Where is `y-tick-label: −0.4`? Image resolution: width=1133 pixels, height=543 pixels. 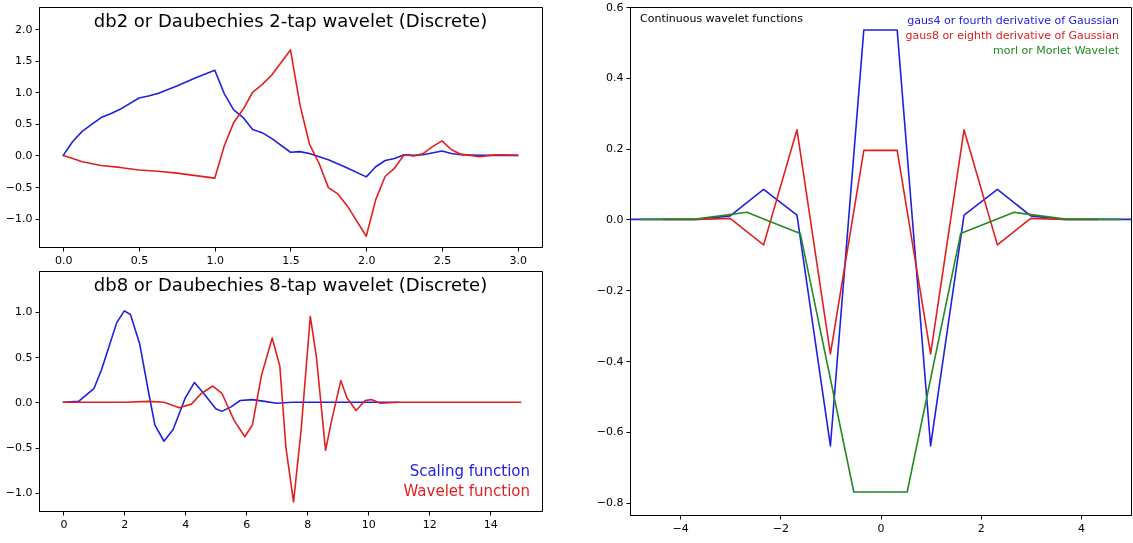
y-tick-label: −0.4 is located at coordinates (610, 361).